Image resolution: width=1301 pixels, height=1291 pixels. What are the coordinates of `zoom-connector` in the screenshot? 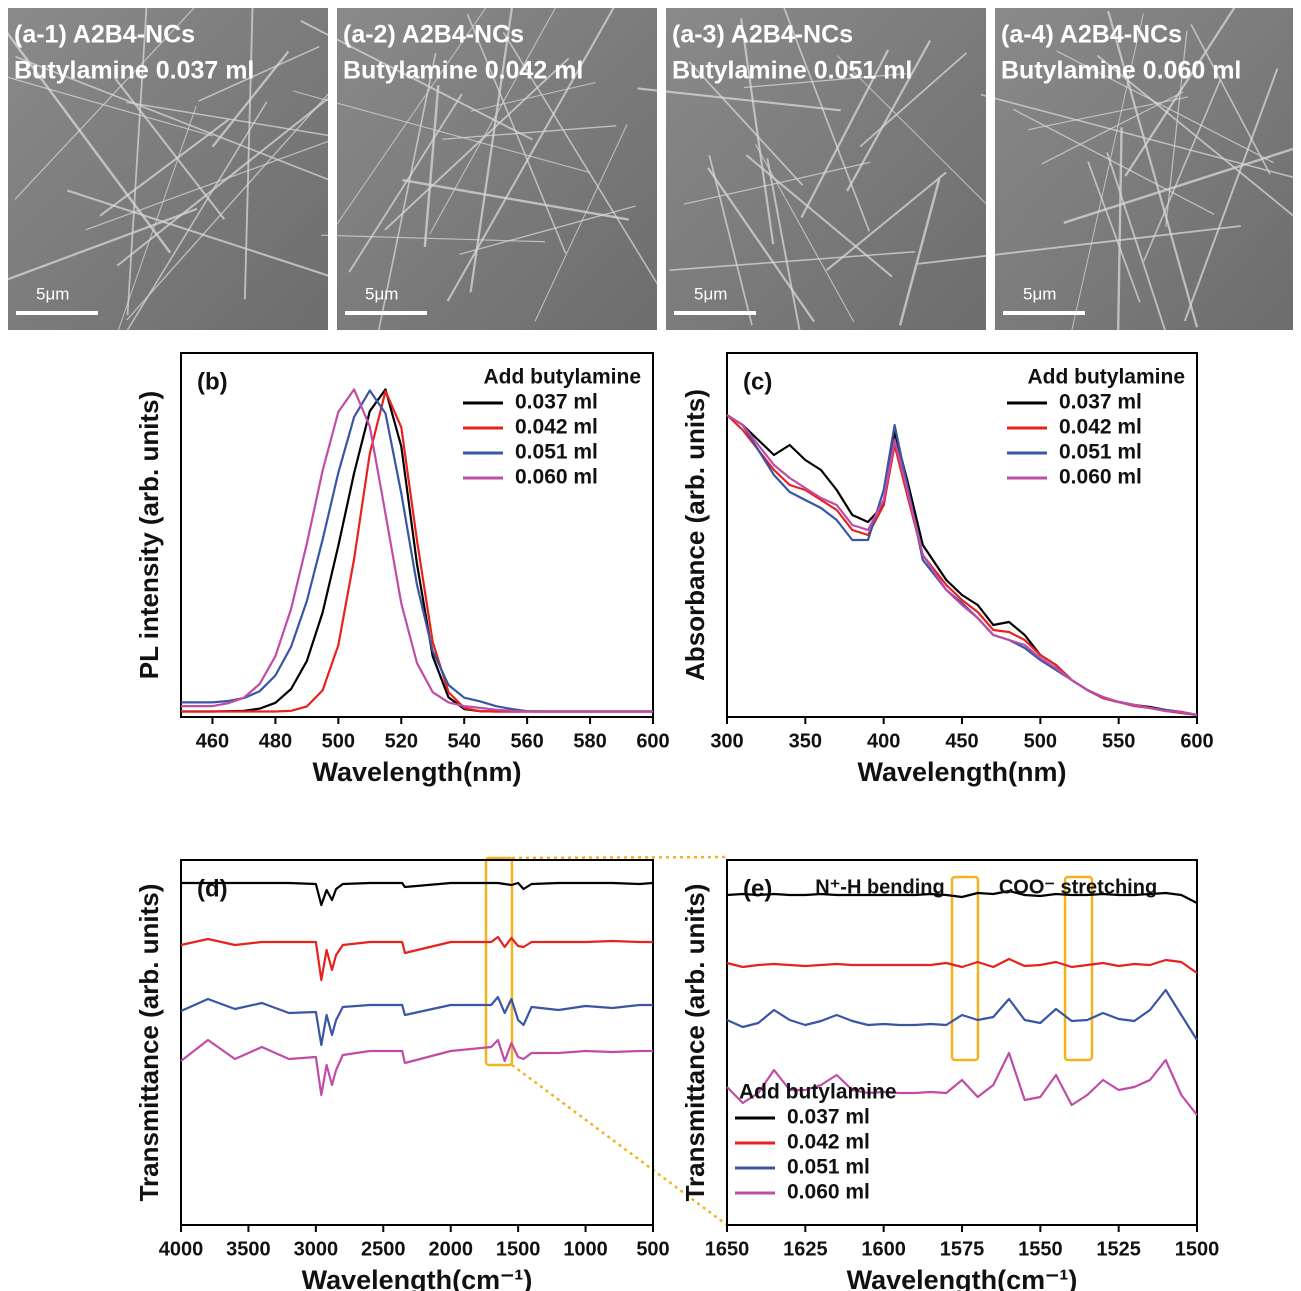 It's located at (619, 1145).